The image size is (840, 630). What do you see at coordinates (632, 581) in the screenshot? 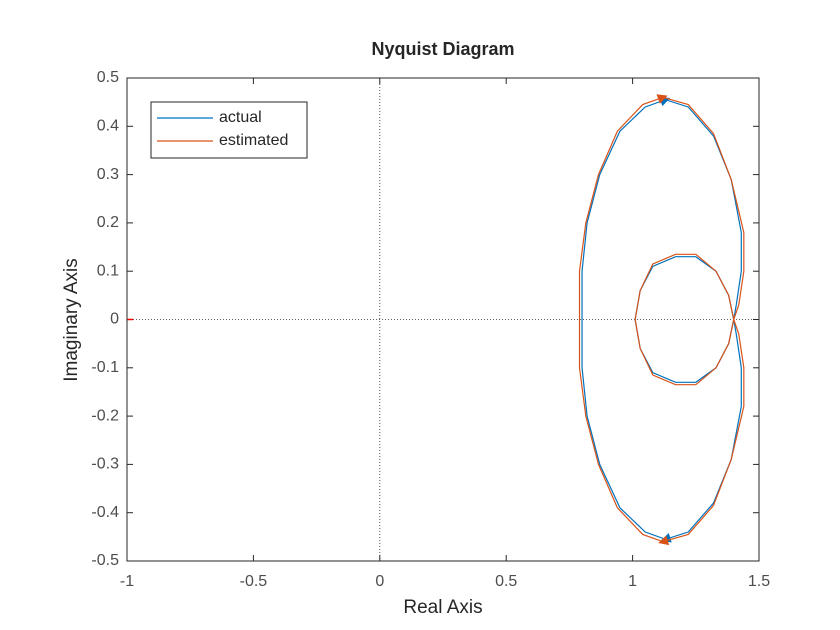
I see `x-tick-label: 1` at bounding box center [632, 581].